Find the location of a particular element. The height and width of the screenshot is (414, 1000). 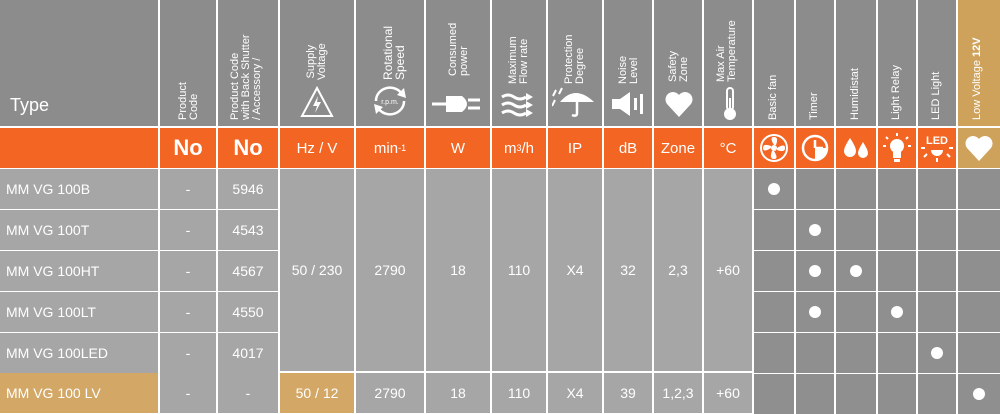

shared-protection: X4 is located at coordinates (575, 270).